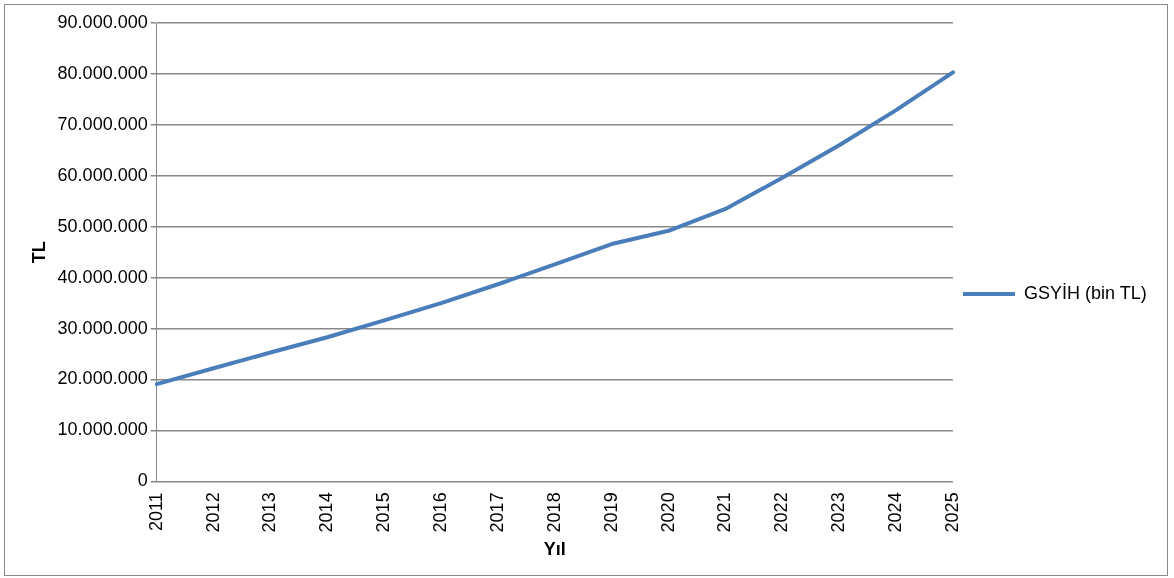 The height and width of the screenshot is (578, 1174). What do you see at coordinates (895, 512) in the screenshot?
I see `x-tick-label: 2024` at bounding box center [895, 512].